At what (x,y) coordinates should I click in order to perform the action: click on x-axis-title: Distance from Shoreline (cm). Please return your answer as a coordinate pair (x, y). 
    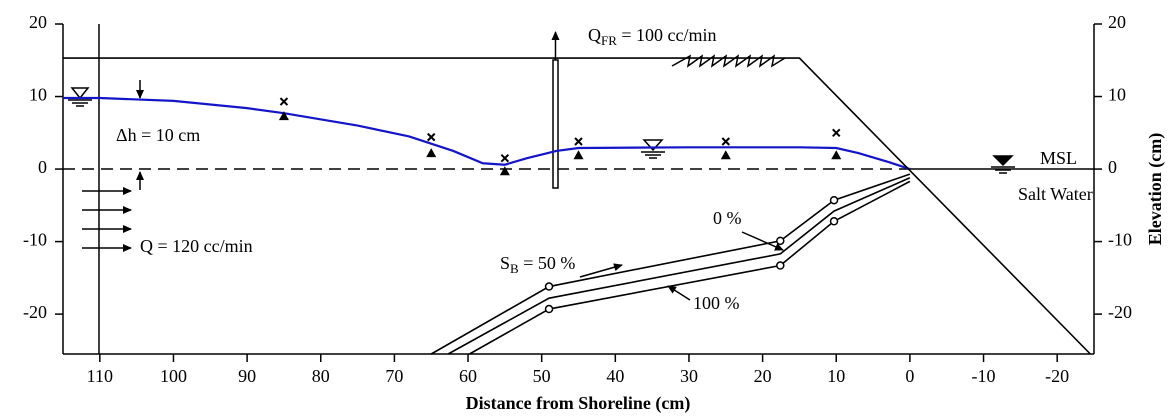
    Looking at the image, I should click on (578, 403).